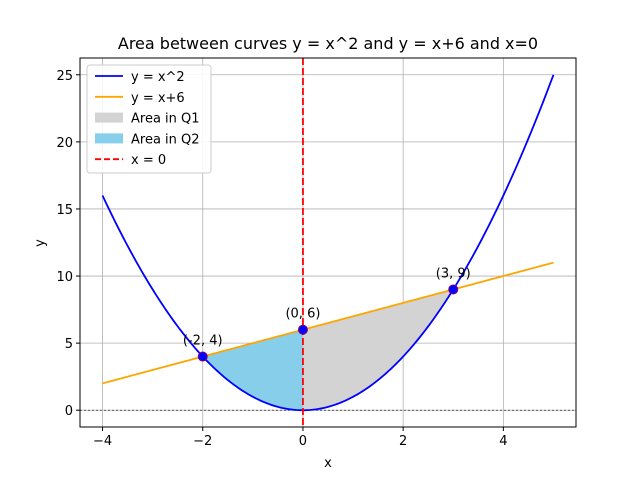  I want to click on y-tick-label: 25, so click(64, 76).